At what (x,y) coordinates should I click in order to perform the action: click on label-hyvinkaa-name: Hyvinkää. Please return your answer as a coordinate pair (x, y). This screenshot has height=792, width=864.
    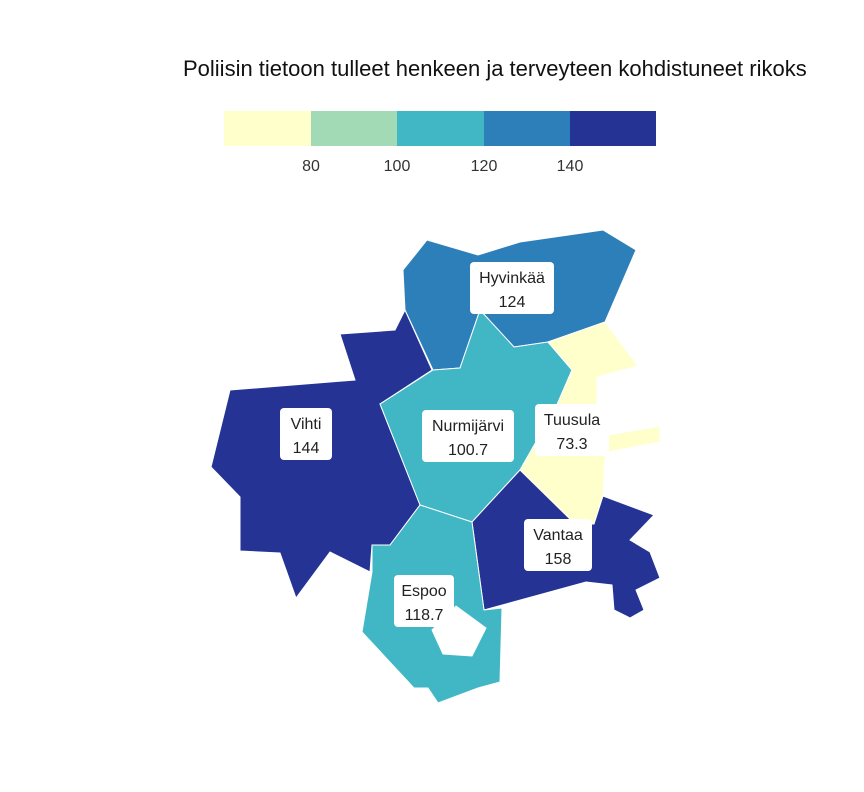
    Looking at the image, I should click on (512, 278).